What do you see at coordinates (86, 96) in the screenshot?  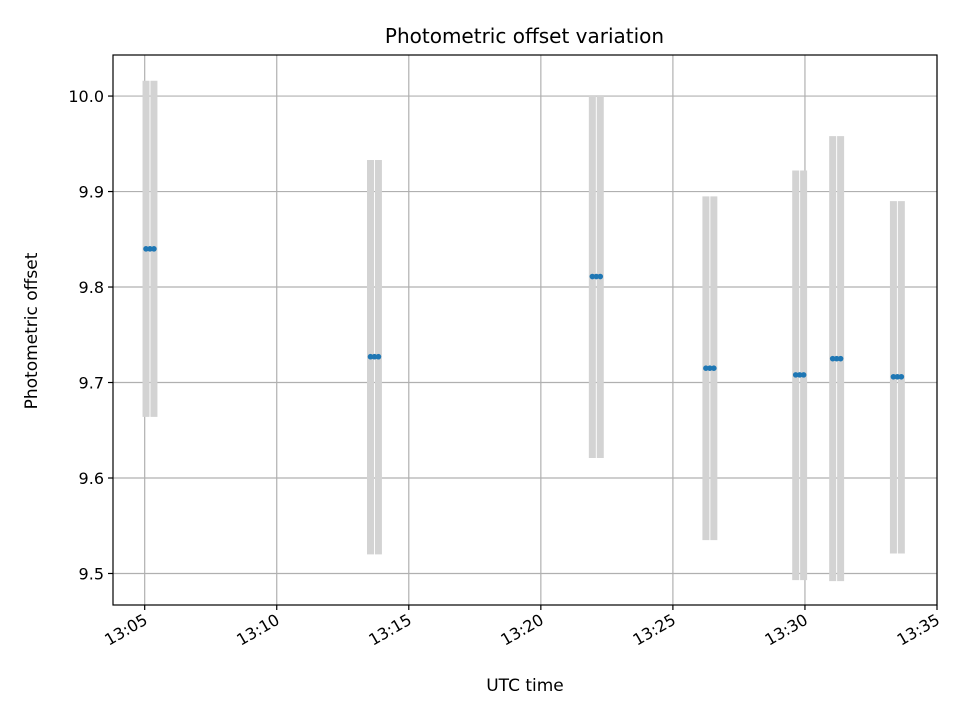 I see `y-tick-label: 10.0` at bounding box center [86, 96].